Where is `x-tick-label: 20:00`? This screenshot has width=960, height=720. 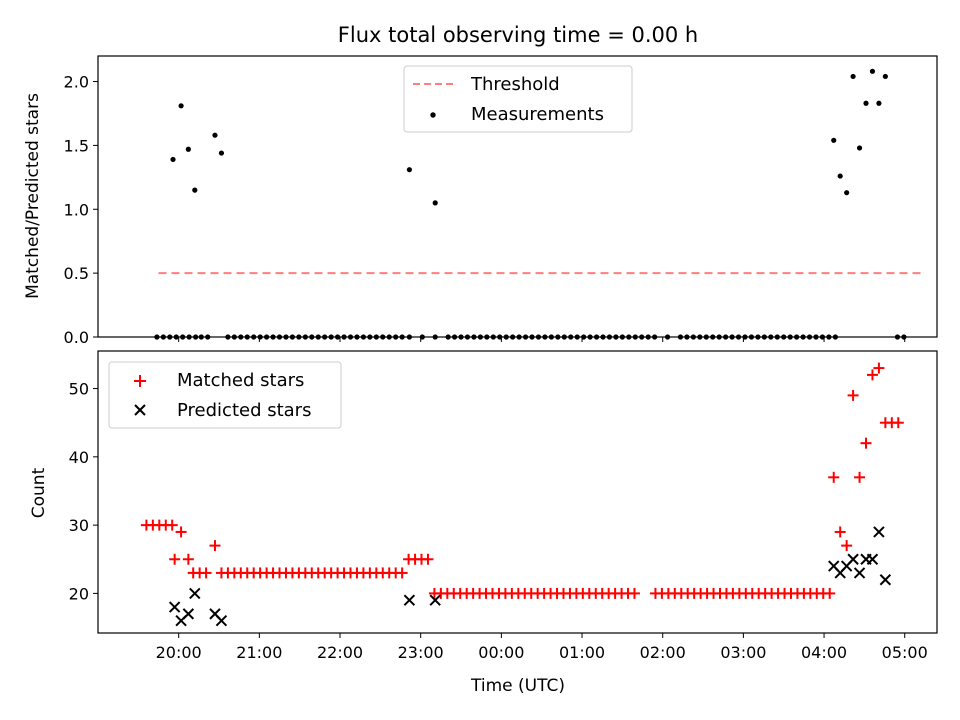
x-tick-label: 20:00 is located at coordinates (179, 652).